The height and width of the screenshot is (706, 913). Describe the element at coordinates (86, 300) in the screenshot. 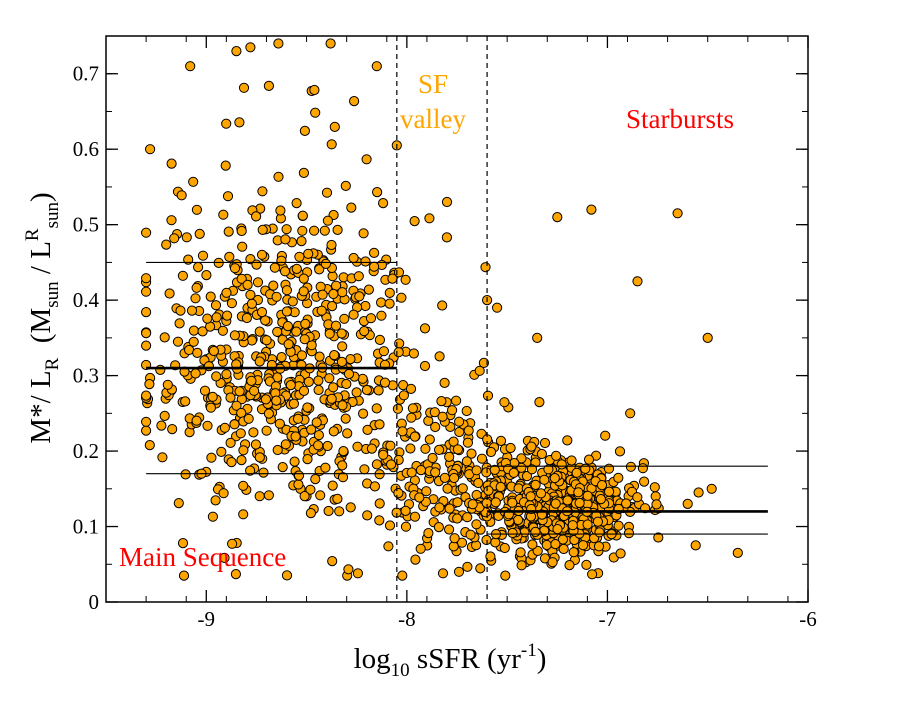

I see `y-tick-label: 0.4` at that location.